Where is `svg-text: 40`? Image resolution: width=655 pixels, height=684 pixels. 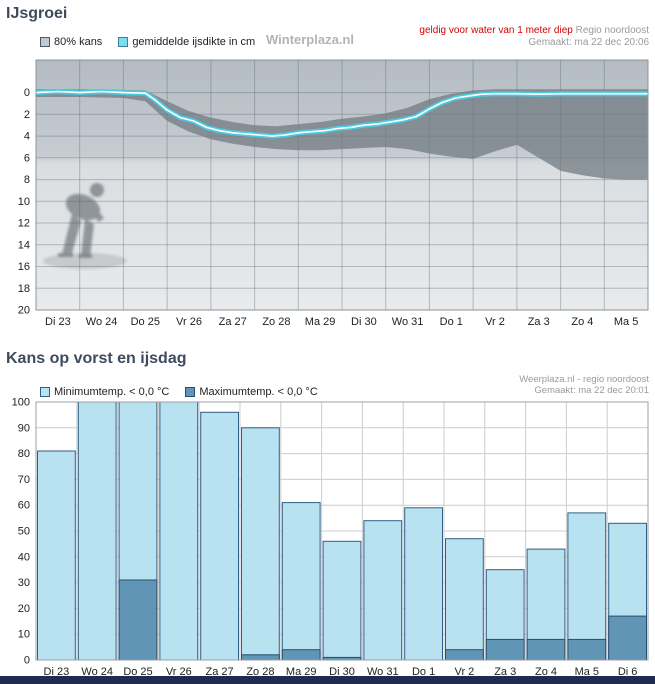
svg-text: 40 is located at coordinates (24, 557).